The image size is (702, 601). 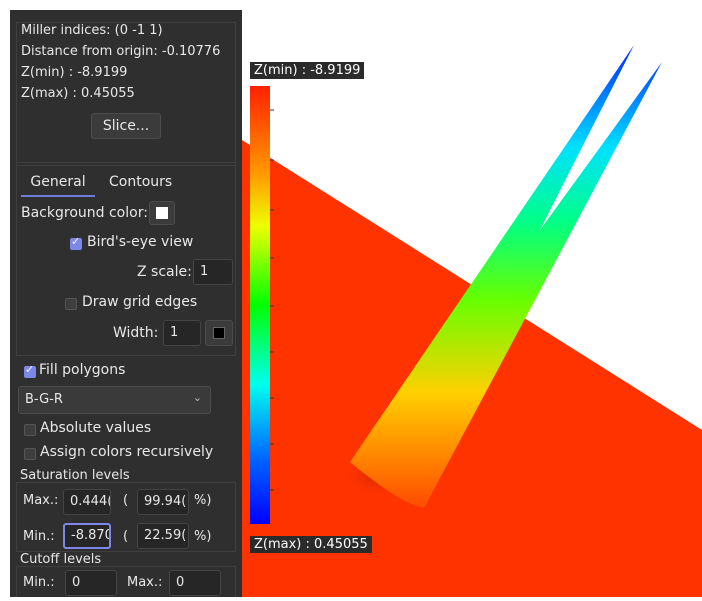 I want to click on cutoff-max-input: 0, so click(x=195, y=583).